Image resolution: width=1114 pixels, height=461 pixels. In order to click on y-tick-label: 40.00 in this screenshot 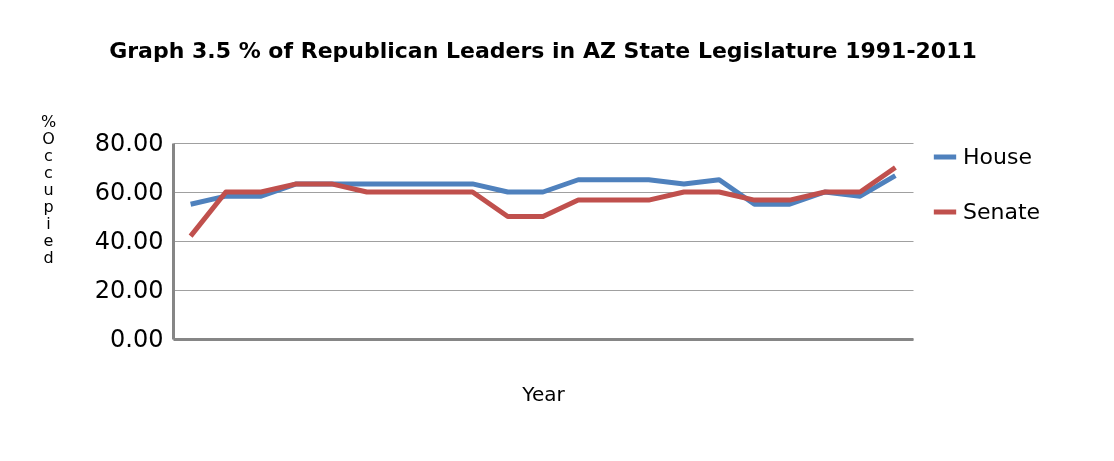, I will do `click(129, 240)`.